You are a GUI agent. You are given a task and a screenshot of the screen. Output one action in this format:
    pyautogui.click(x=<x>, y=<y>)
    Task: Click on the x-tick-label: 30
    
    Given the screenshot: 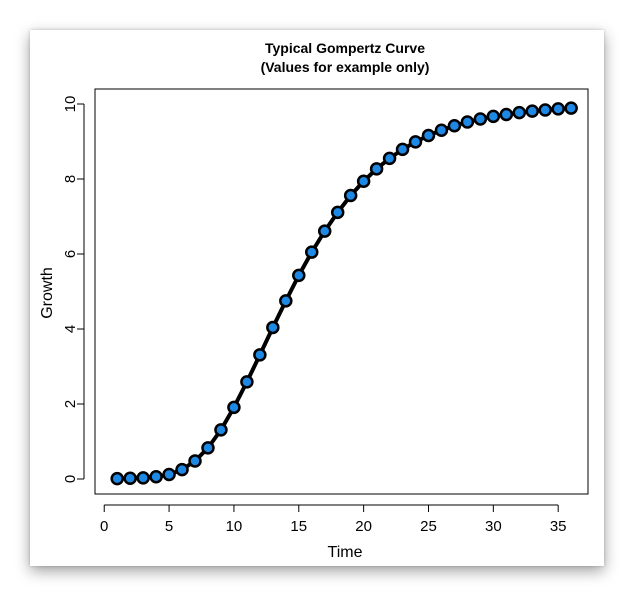 What is the action you would take?
    pyautogui.click(x=493, y=526)
    